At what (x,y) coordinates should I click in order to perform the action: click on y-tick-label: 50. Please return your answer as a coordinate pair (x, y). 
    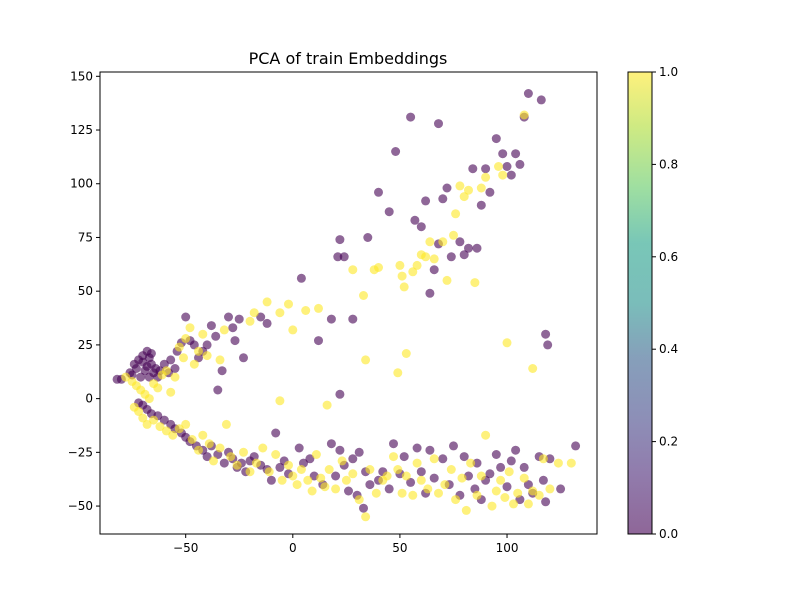
    Looking at the image, I should click on (85, 291).